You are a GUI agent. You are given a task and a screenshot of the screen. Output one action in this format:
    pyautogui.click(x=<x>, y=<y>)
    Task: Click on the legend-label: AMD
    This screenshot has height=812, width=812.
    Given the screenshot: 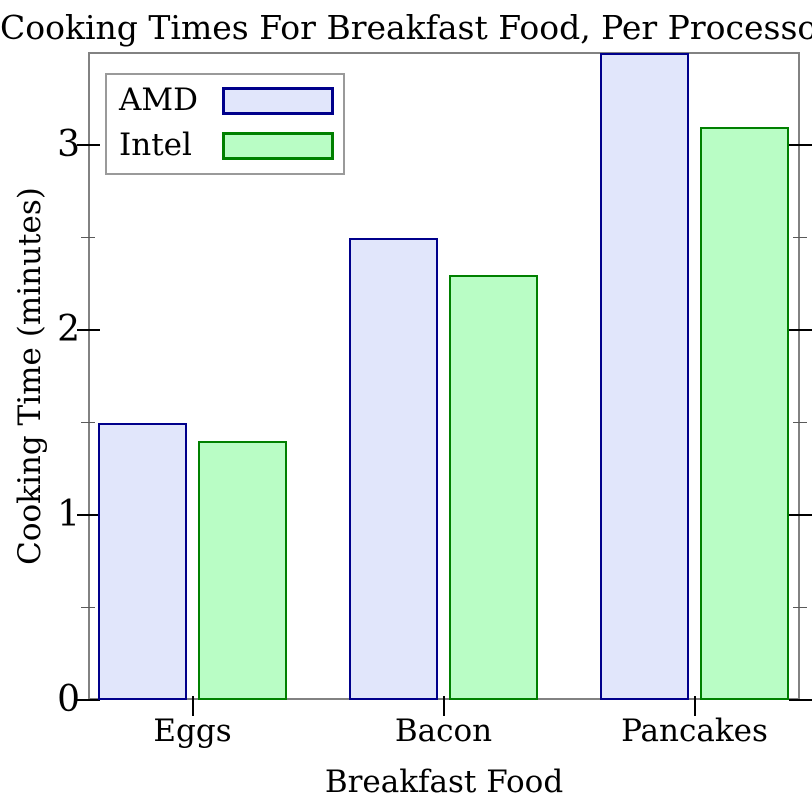 What is the action you would take?
    pyautogui.click(x=158, y=100)
    